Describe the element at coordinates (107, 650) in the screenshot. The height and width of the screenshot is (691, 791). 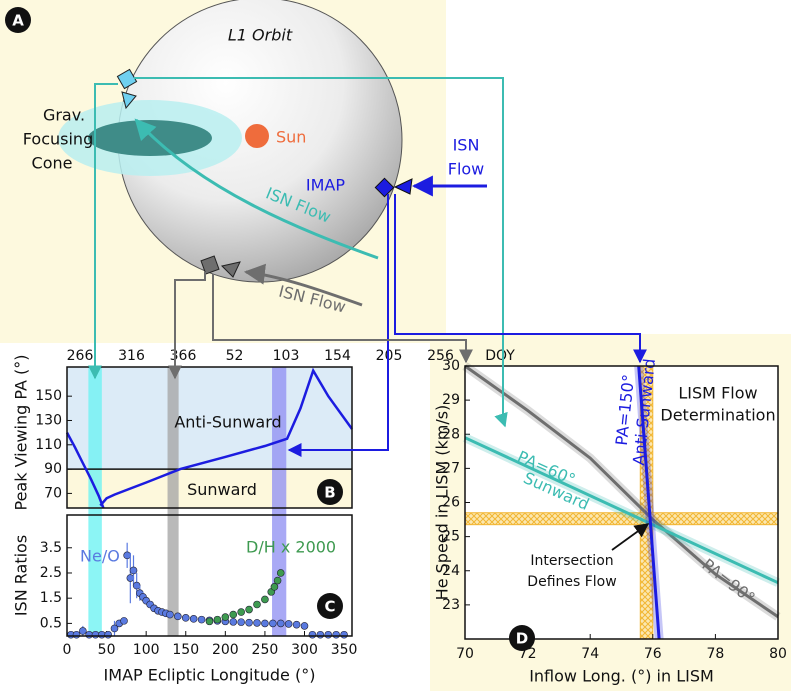
I see `x-tick-label: 50` at that location.